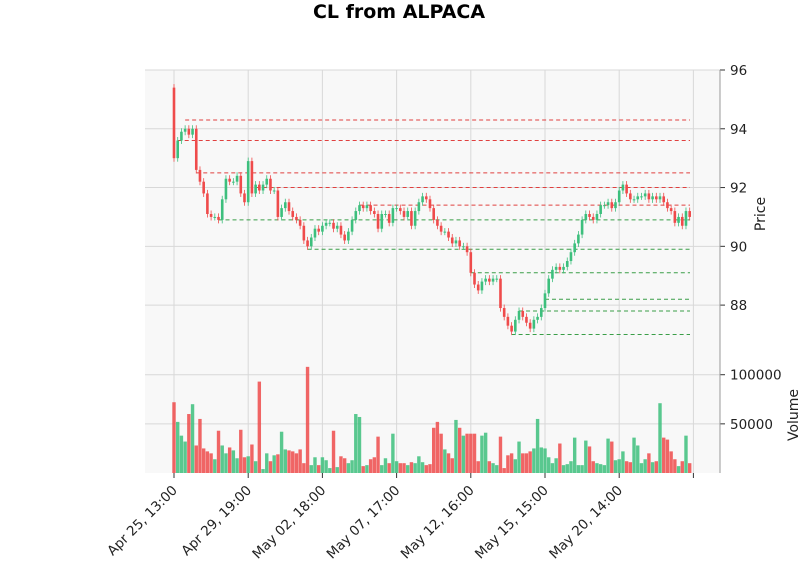  What do you see at coordinates (761, 214) in the screenshot?
I see `price-axis-label: Price` at bounding box center [761, 214].